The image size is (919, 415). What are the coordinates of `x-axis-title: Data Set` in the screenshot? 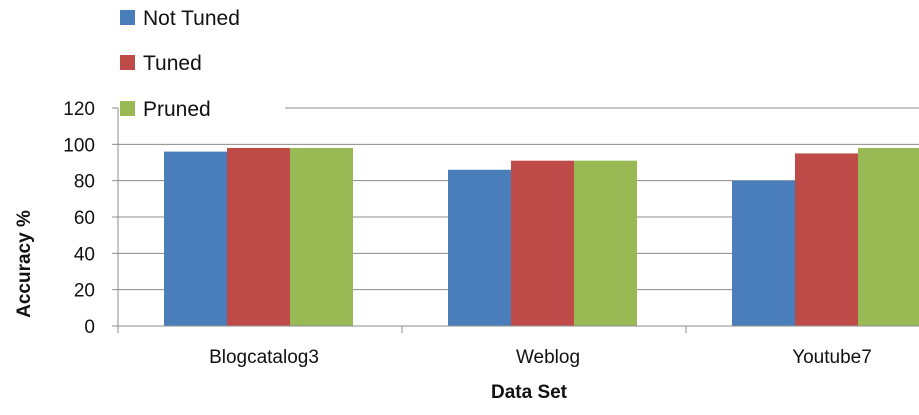 It's located at (529, 392).